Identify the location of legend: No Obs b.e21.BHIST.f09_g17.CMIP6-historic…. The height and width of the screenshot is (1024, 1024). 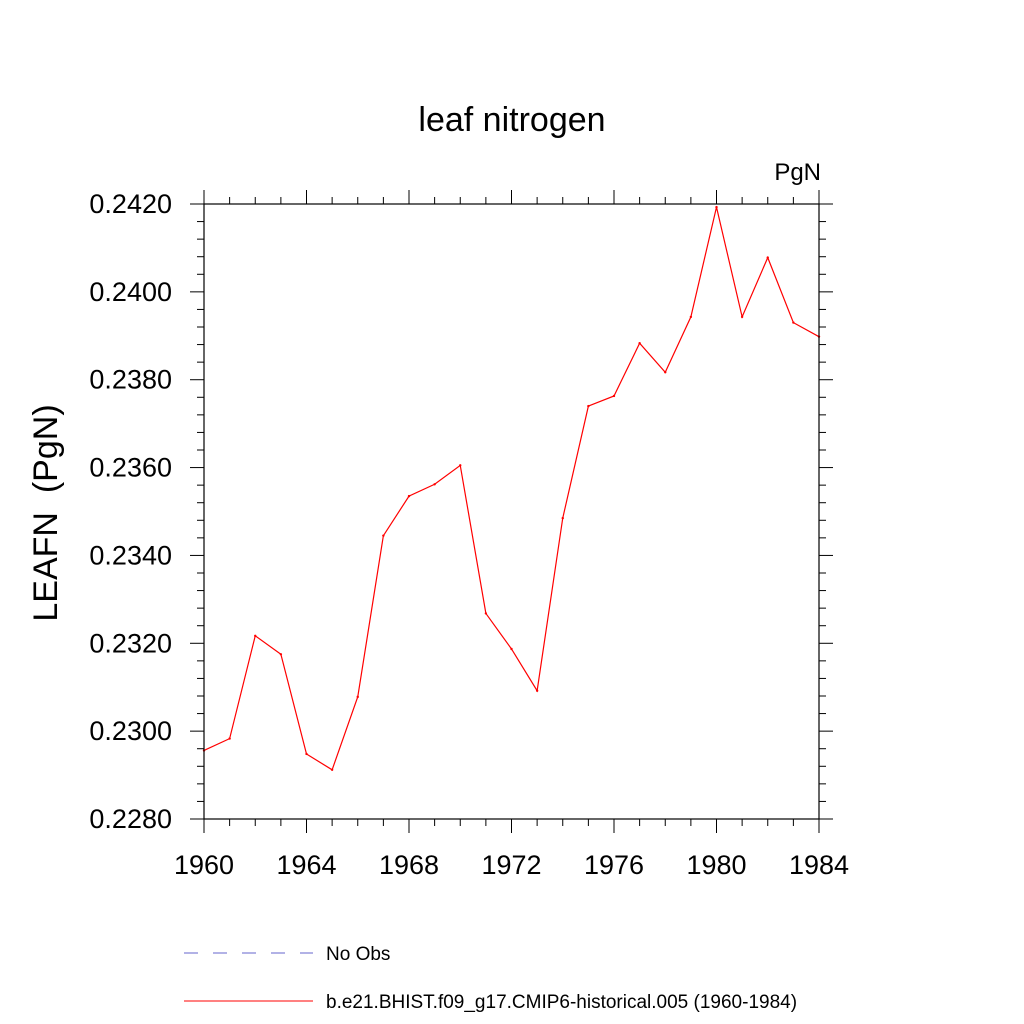
(490, 978).